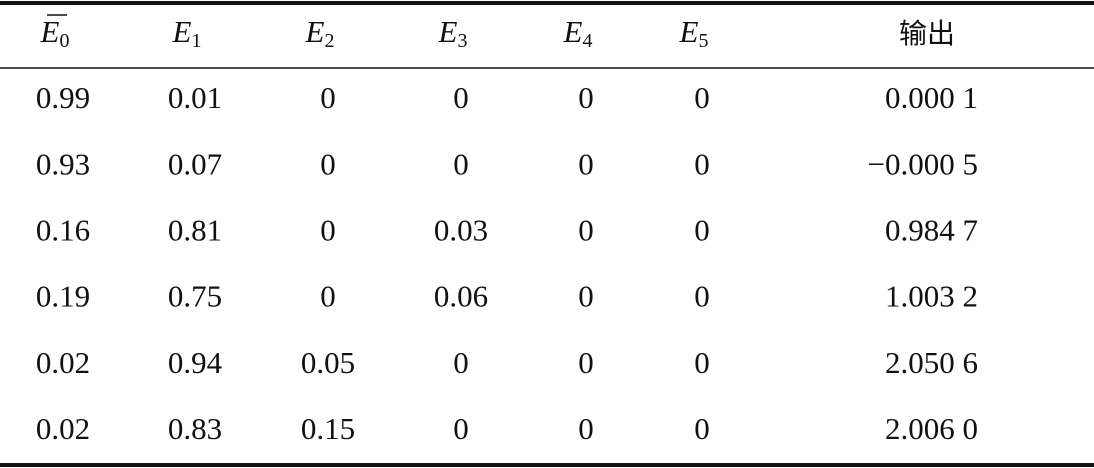 This screenshot has height=468, width=1094. I want to click on header-cell: E1, so click(187, 32).